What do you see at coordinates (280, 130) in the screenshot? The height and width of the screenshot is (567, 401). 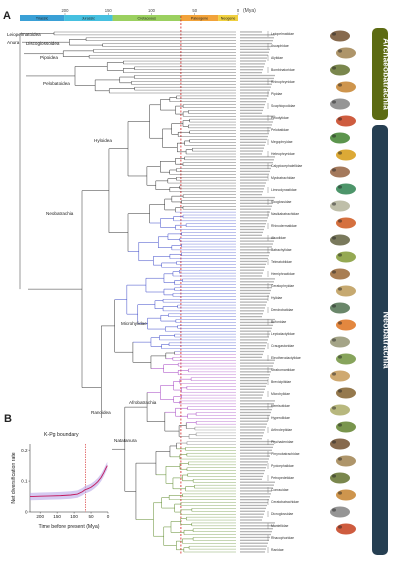 I see `family-label: Pelobatidae` at bounding box center [280, 130].